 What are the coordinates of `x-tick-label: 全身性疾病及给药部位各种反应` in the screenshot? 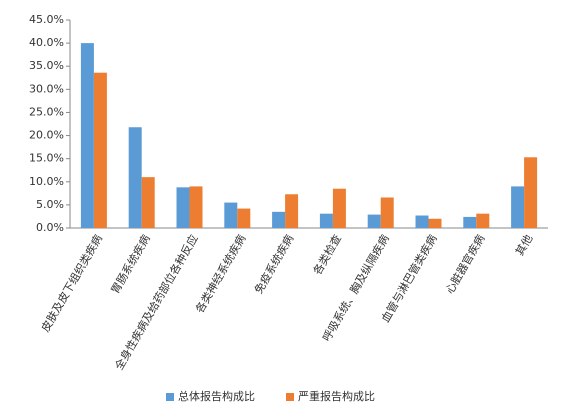 It's located at (156, 302).